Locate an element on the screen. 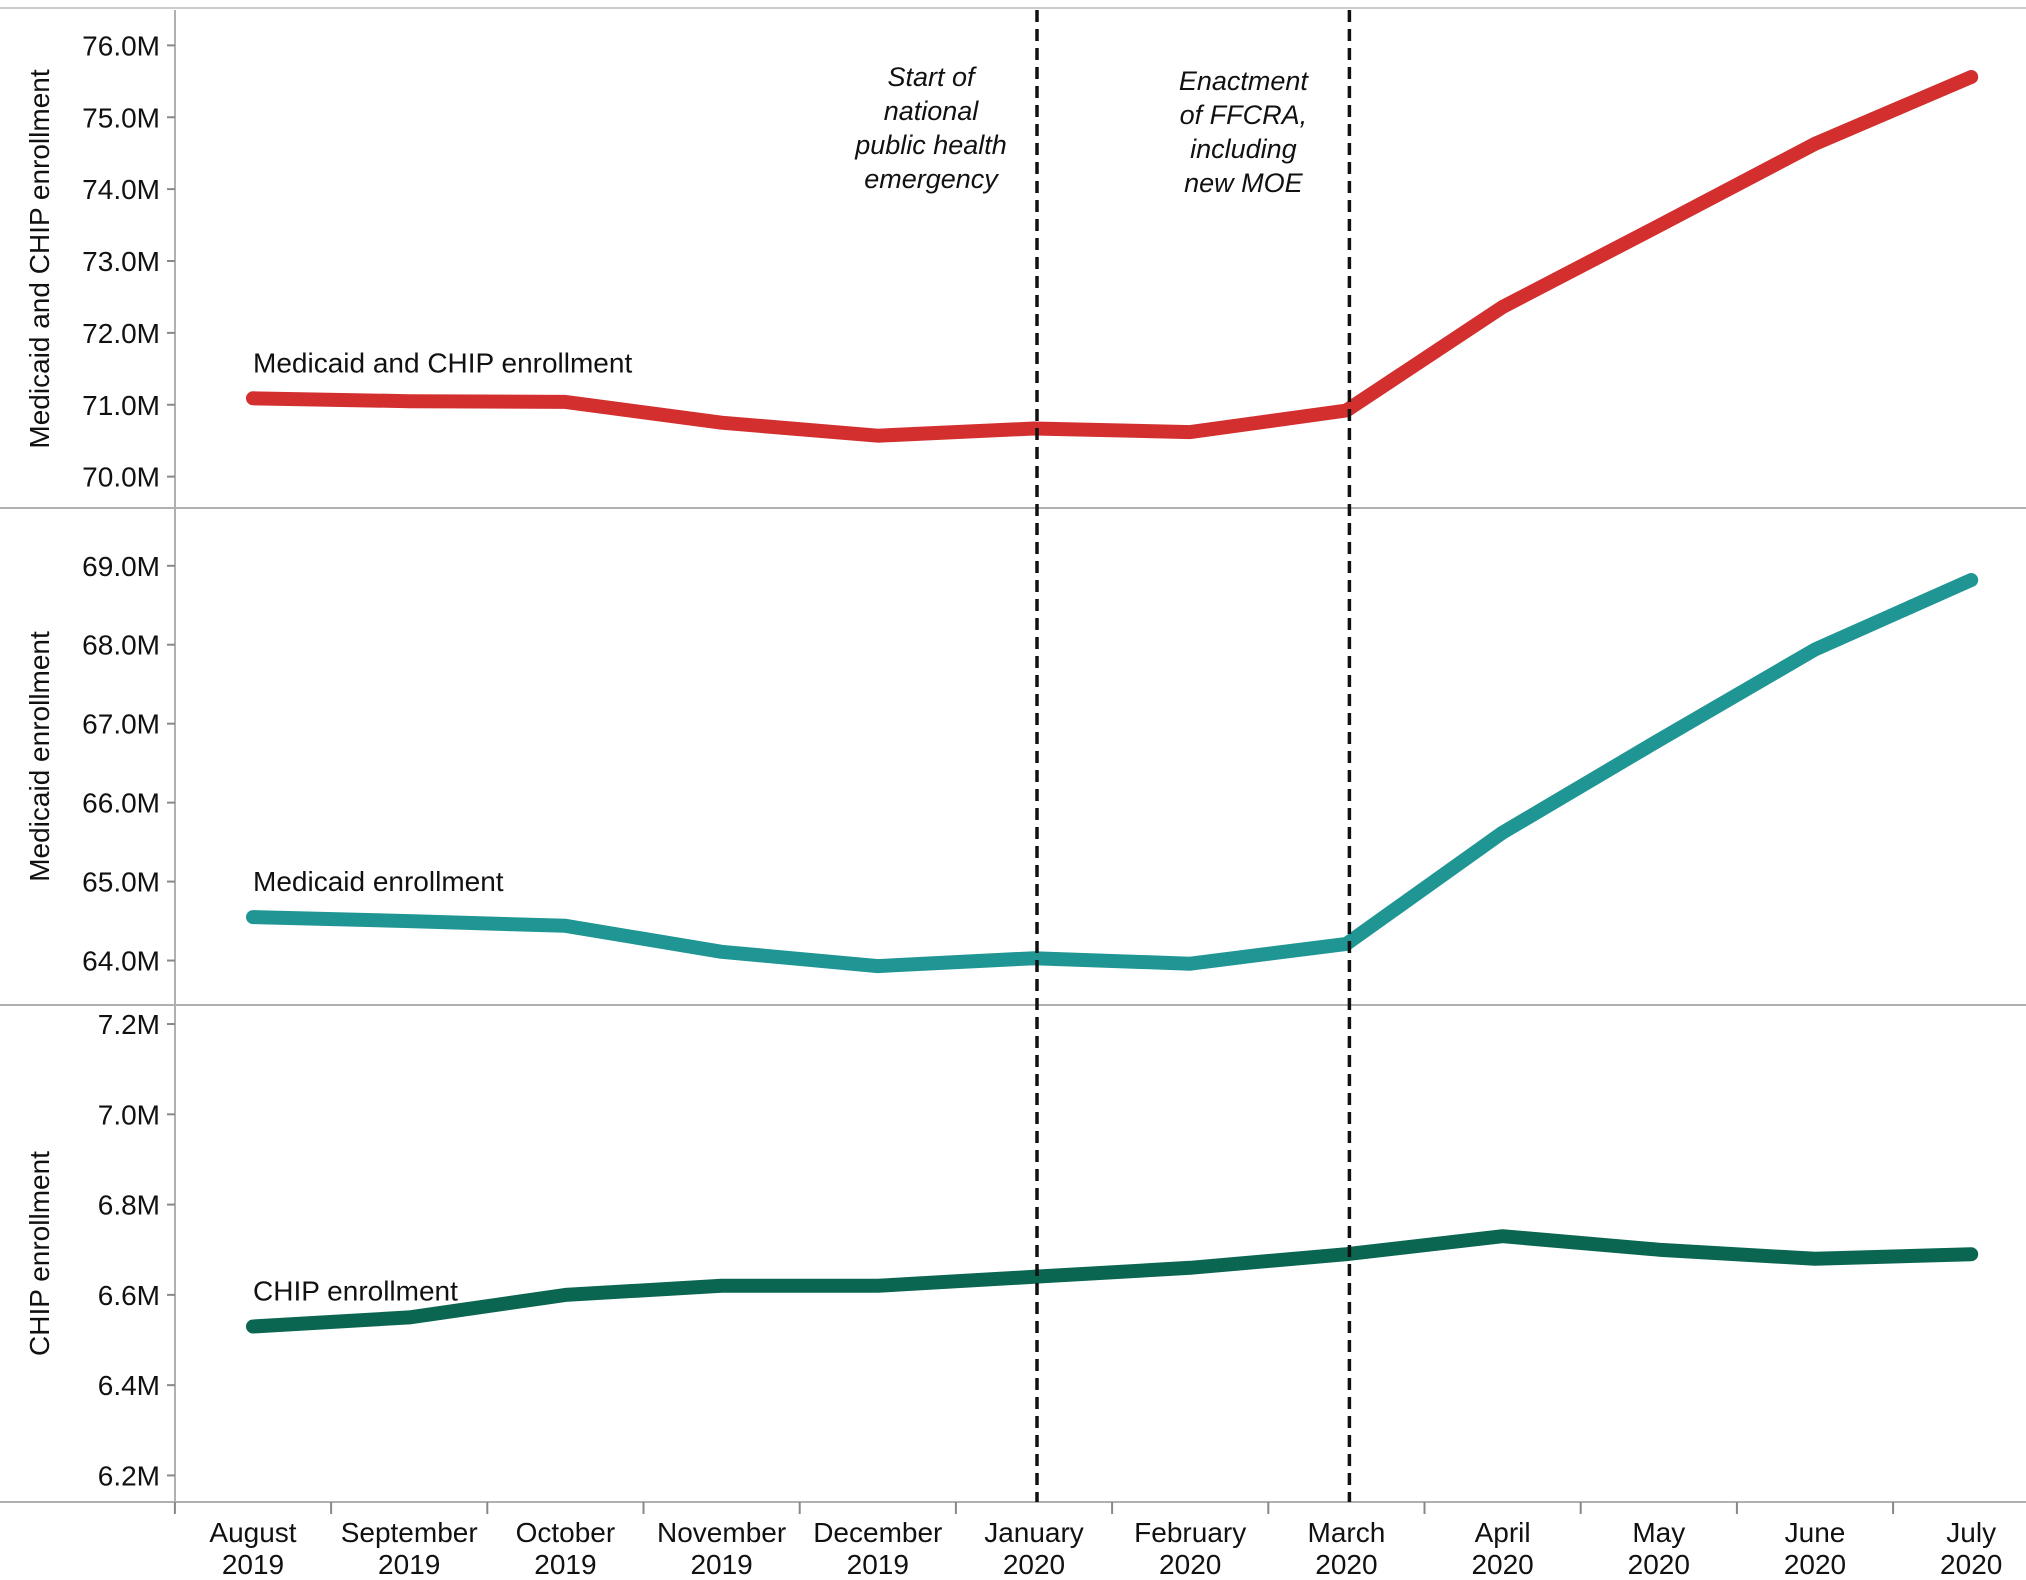  y-tick-label: 76.0M is located at coordinates (121, 45).